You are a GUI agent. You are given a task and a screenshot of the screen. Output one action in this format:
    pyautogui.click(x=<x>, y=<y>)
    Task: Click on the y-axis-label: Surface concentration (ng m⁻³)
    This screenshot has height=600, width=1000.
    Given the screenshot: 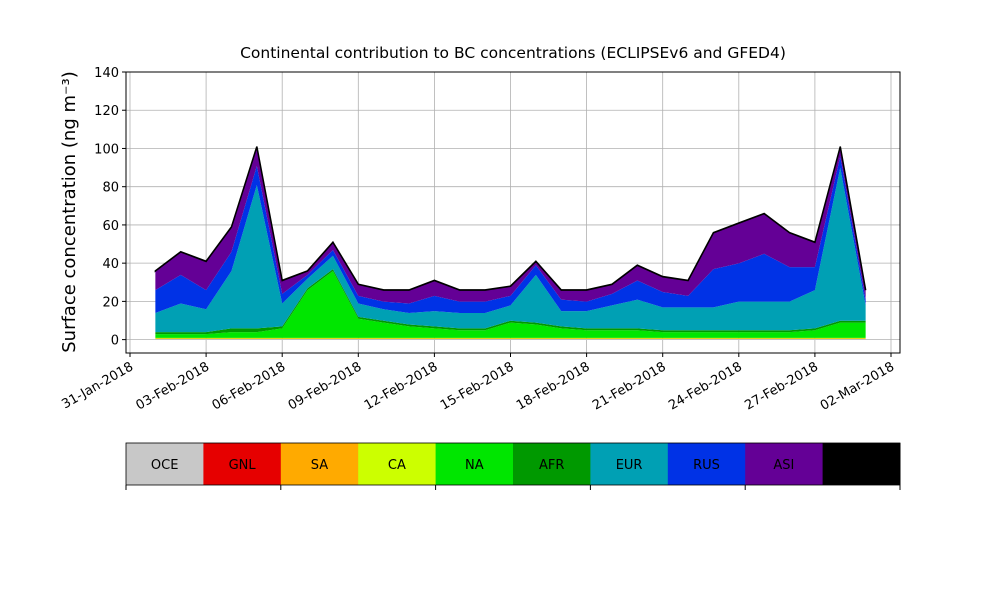 What is the action you would take?
    pyautogui.click(x=69, y=212)
    